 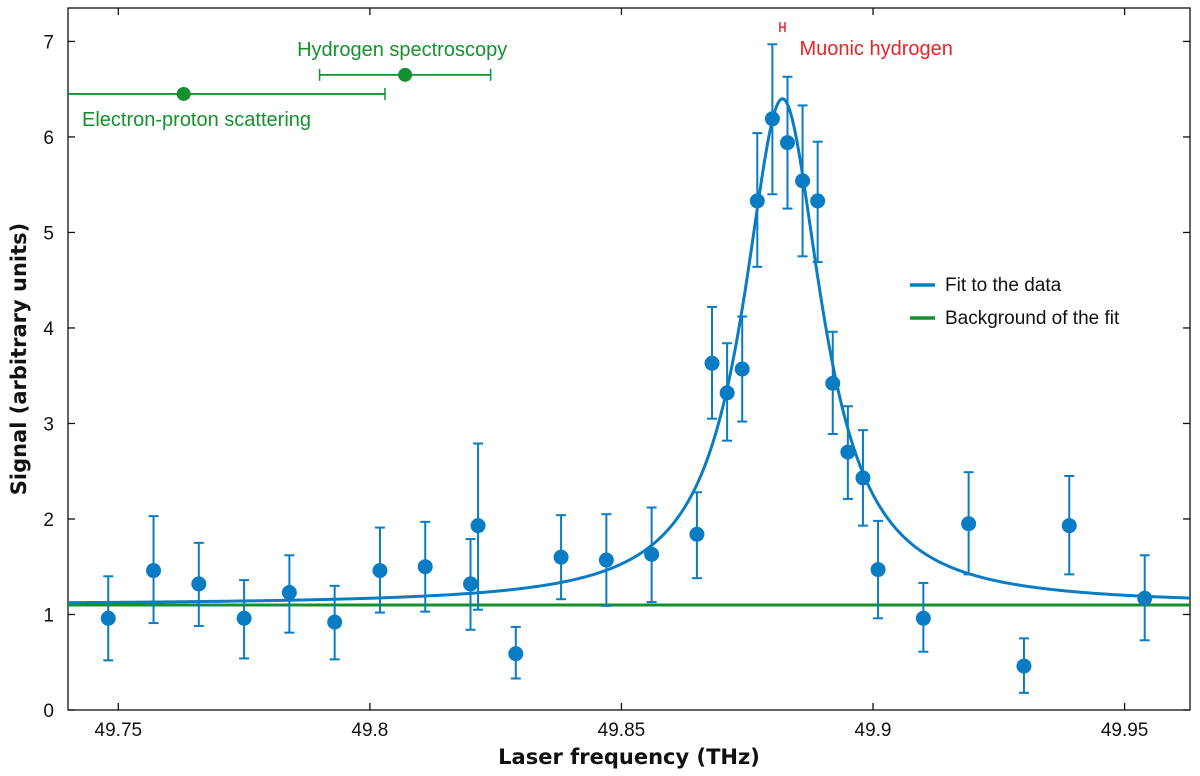 I want to click on annotation: Electron-proton scattering, so click(x=227, y=108).